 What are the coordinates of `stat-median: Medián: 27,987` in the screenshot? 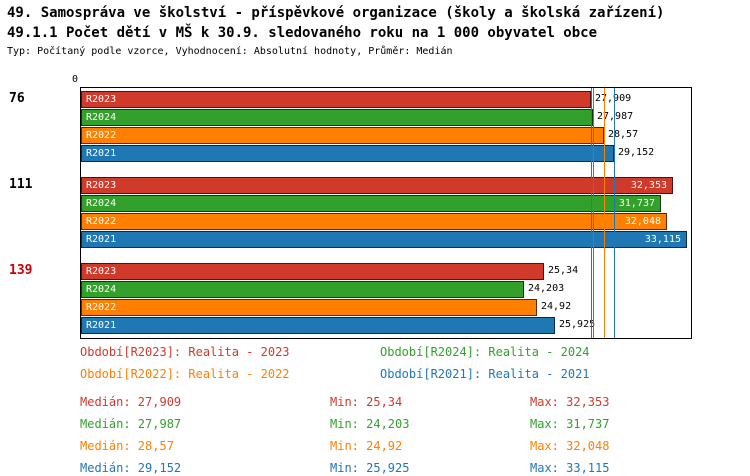 It's located at (131, 424).